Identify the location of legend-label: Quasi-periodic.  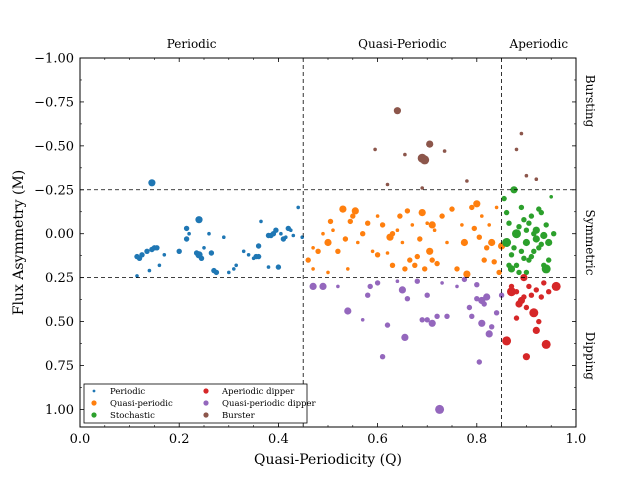
(141, 404).